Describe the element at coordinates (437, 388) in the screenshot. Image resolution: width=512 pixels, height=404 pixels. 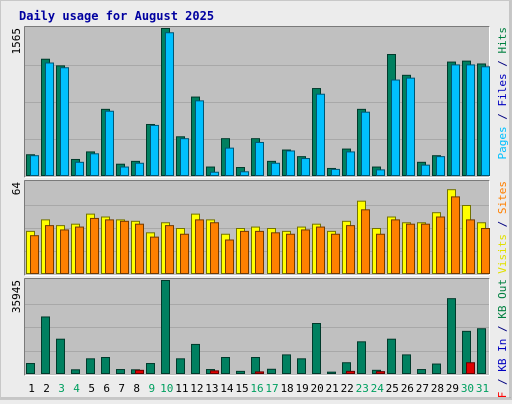
I see `x-tick-label-day-28: 28` at that location.